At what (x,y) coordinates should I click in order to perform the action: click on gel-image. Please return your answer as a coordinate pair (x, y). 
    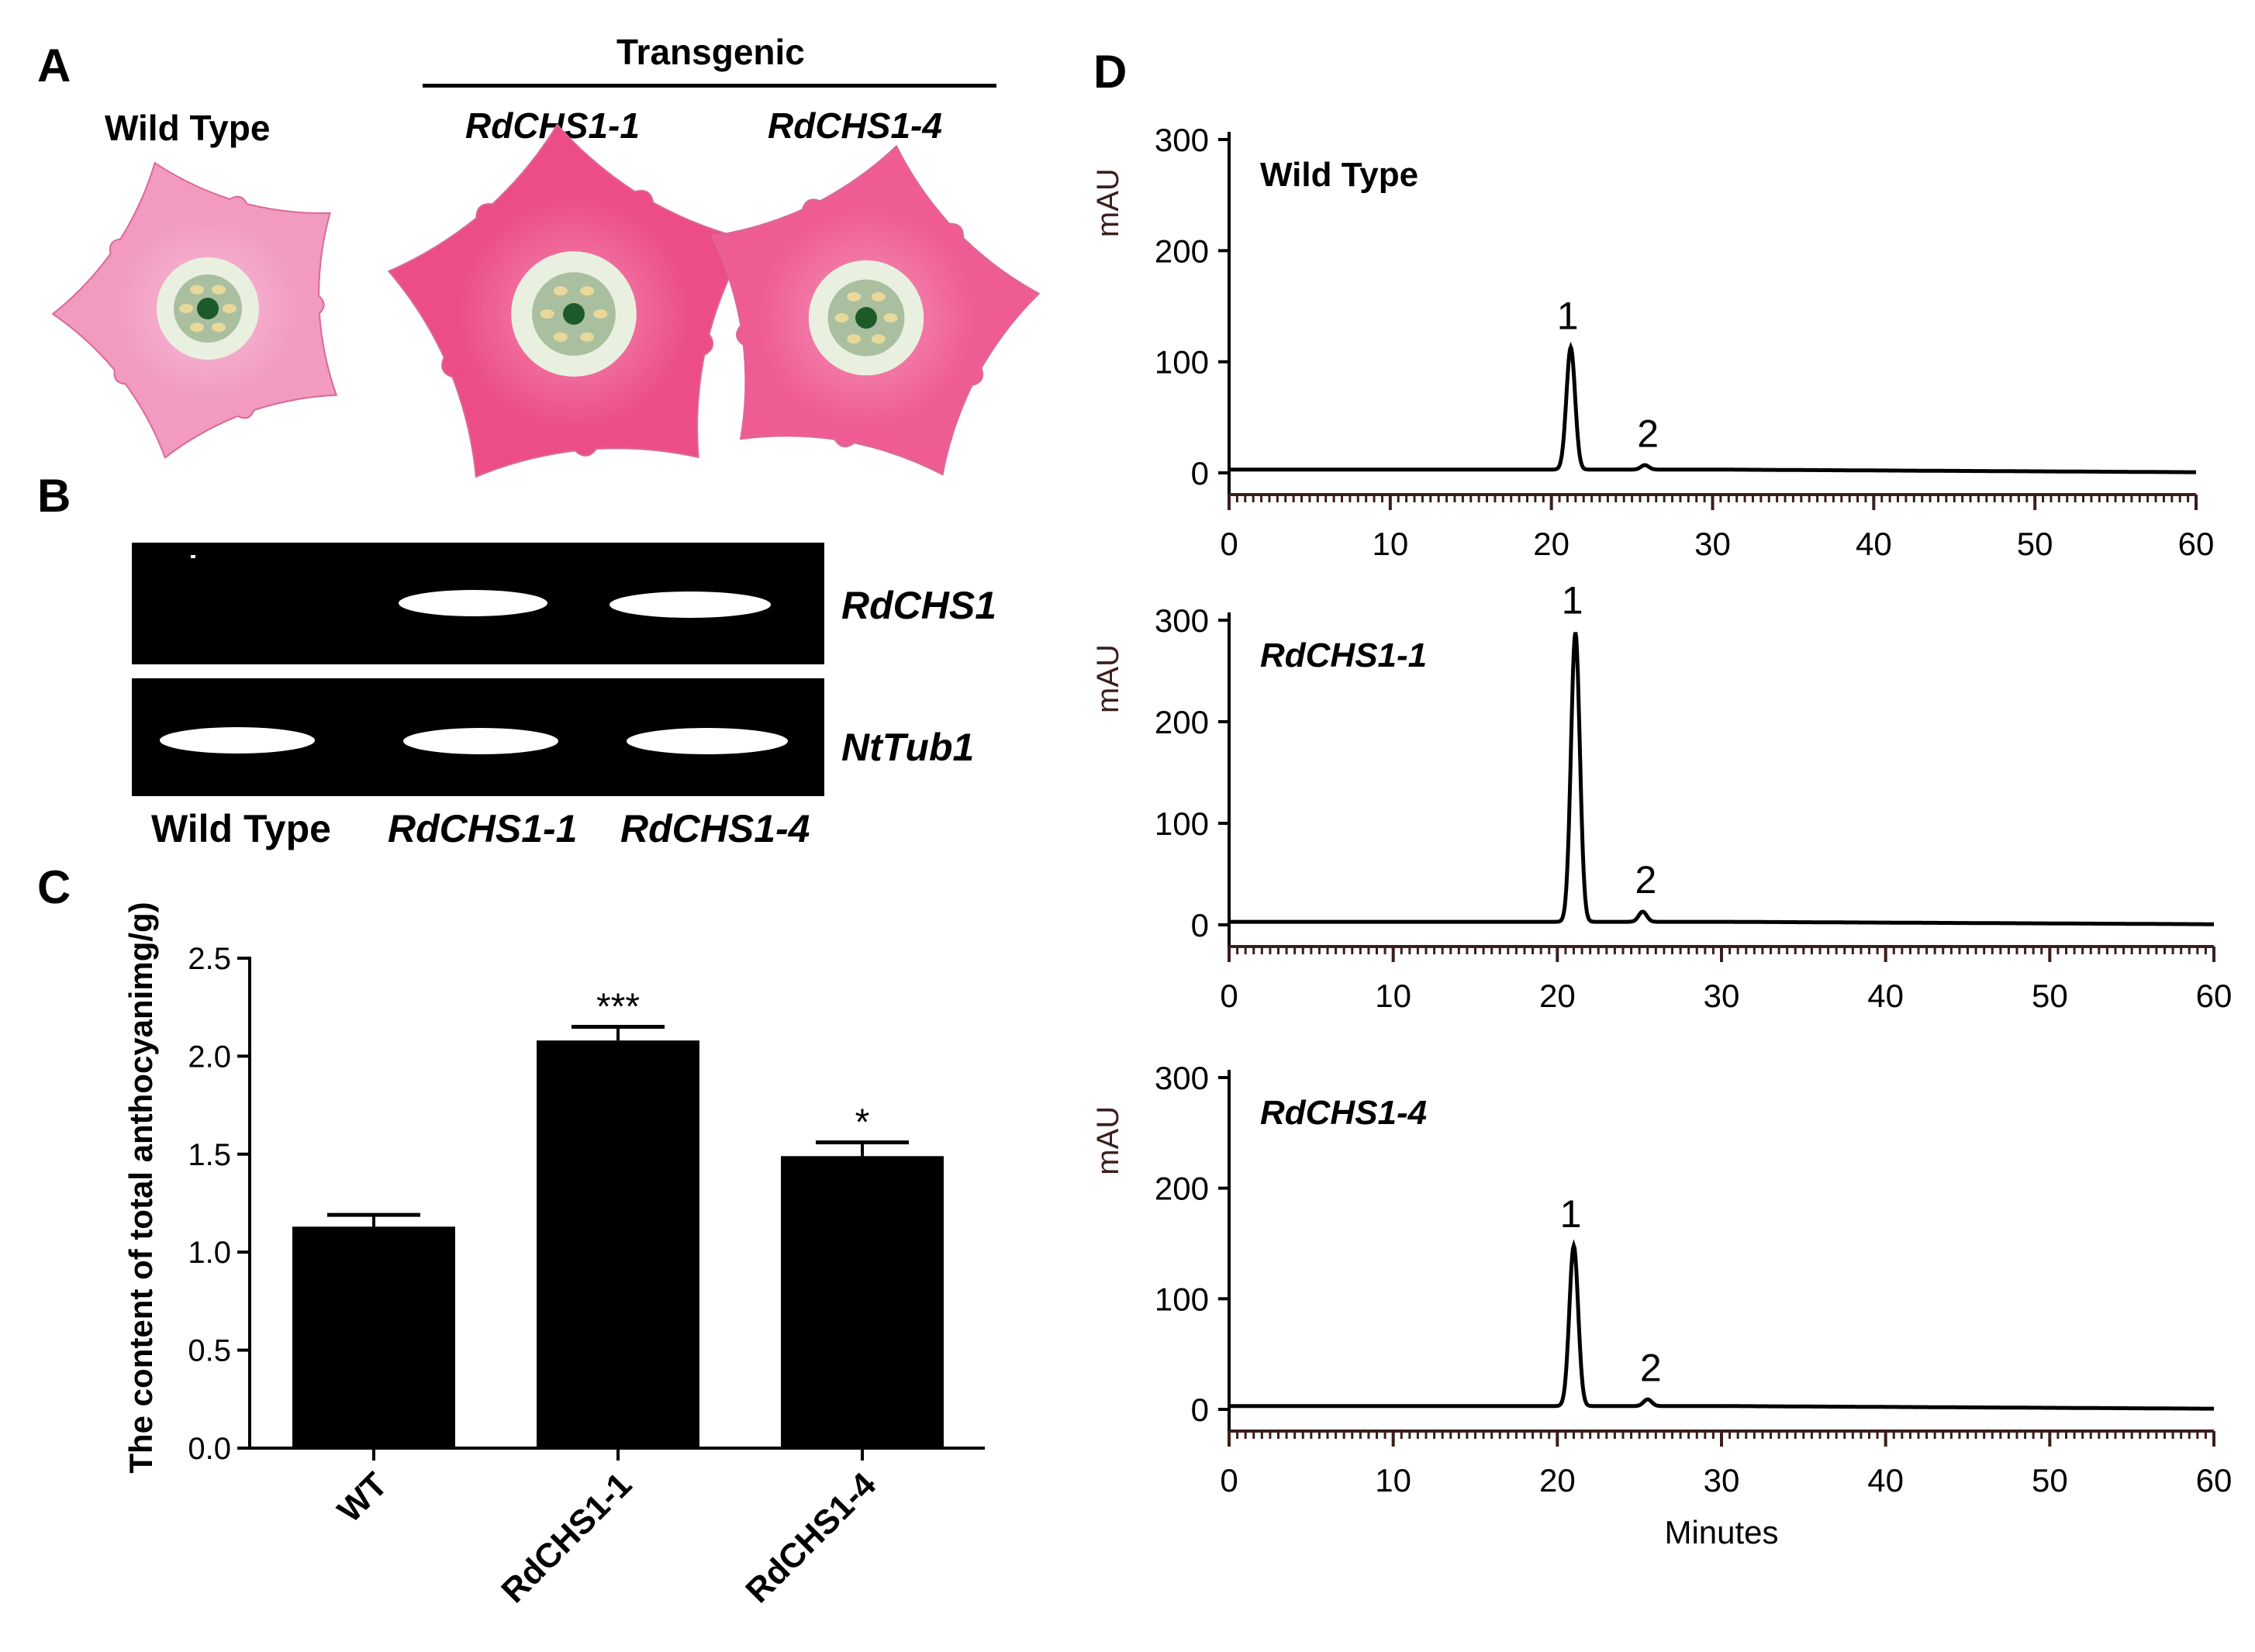
    Looking at the image, I should click on (478, 669).